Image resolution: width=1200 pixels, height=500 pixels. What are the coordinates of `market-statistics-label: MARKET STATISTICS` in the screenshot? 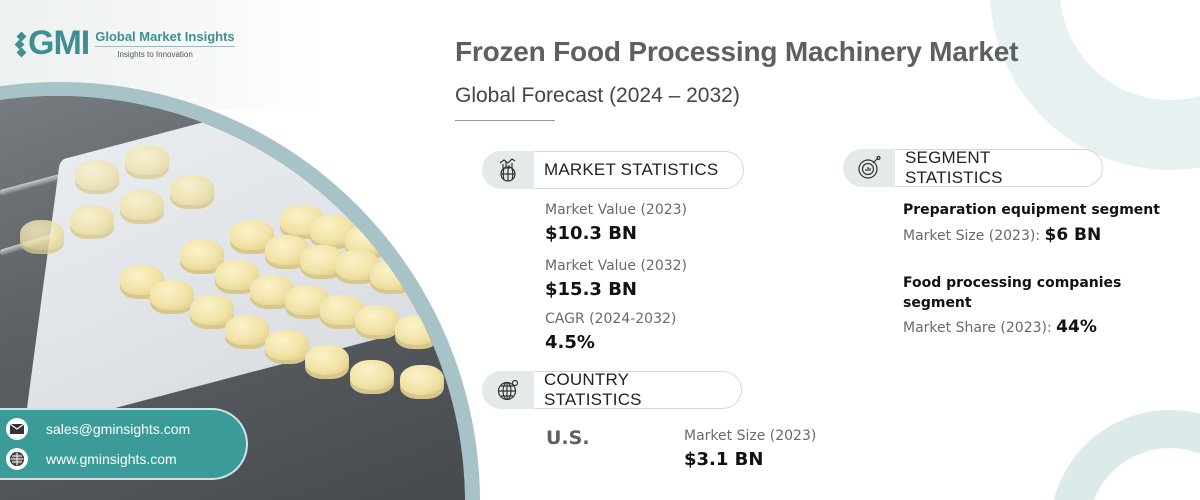 It's located at (639, 170).